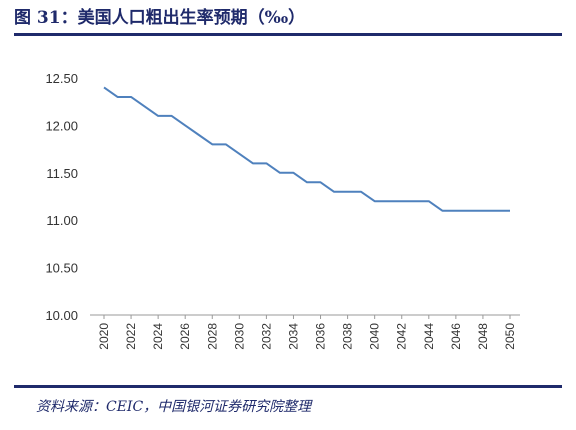 The width and height of the screenshot is (576, 430). I want to click on x-tick-label: 2034, so click(293, 336).